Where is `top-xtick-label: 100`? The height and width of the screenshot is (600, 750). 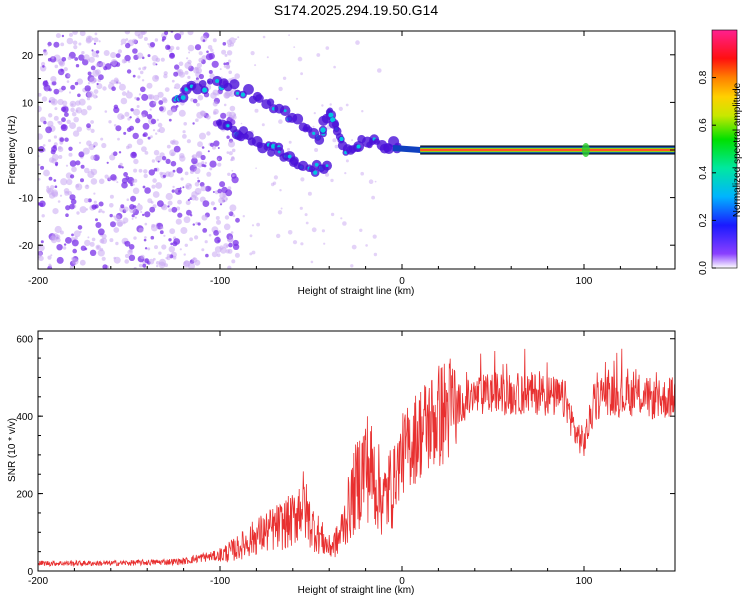 top-xtick-label: 100 is located at coordinates (584, 281).